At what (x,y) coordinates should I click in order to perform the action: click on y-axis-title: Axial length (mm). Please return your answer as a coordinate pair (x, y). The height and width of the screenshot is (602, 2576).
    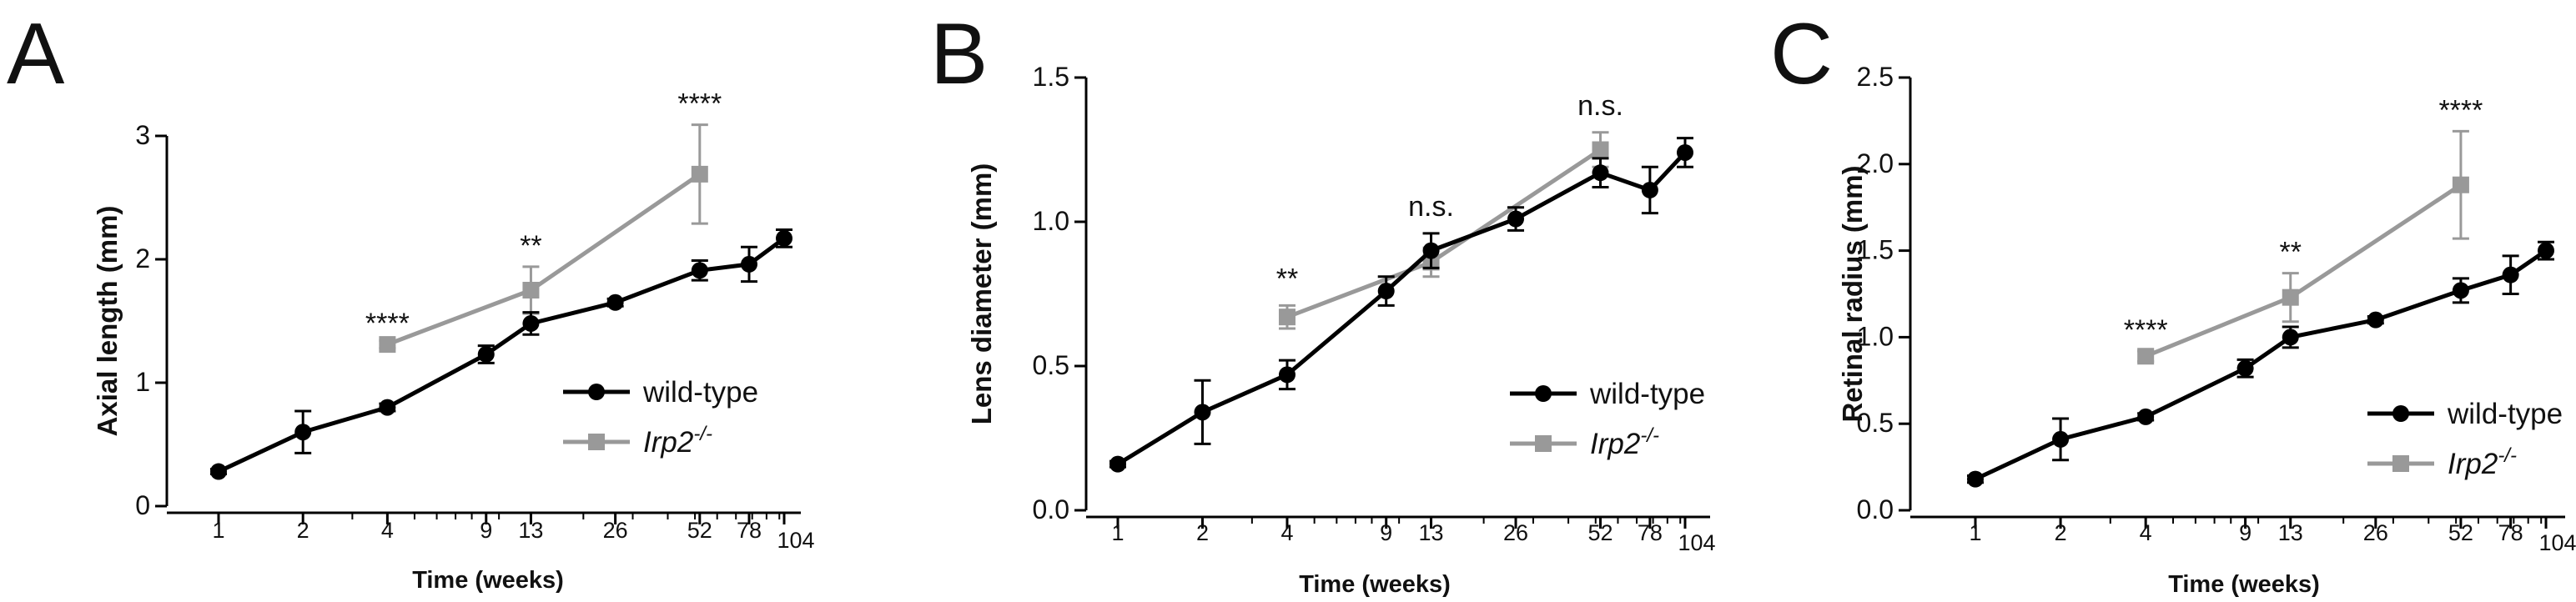
    Looking at the image, I should click on (107, 321).